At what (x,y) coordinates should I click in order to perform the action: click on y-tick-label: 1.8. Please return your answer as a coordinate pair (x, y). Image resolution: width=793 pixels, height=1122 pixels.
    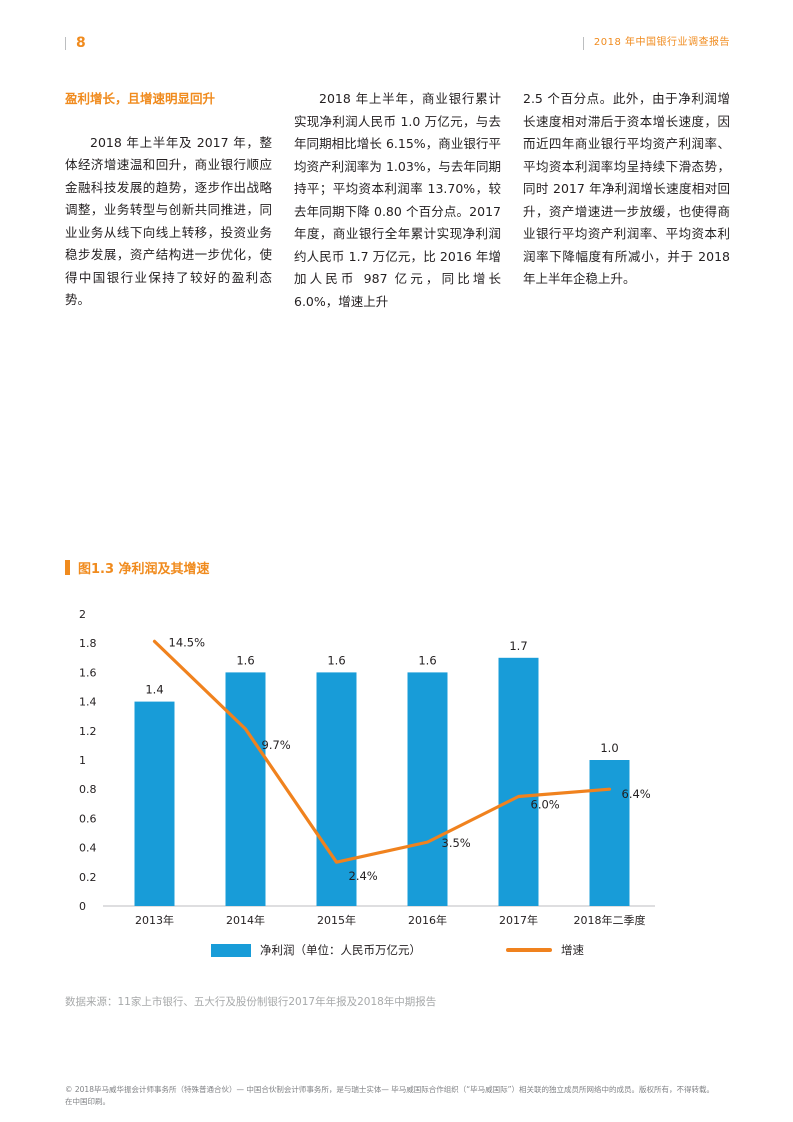
    Looking at the image, I should click on (88, 643).